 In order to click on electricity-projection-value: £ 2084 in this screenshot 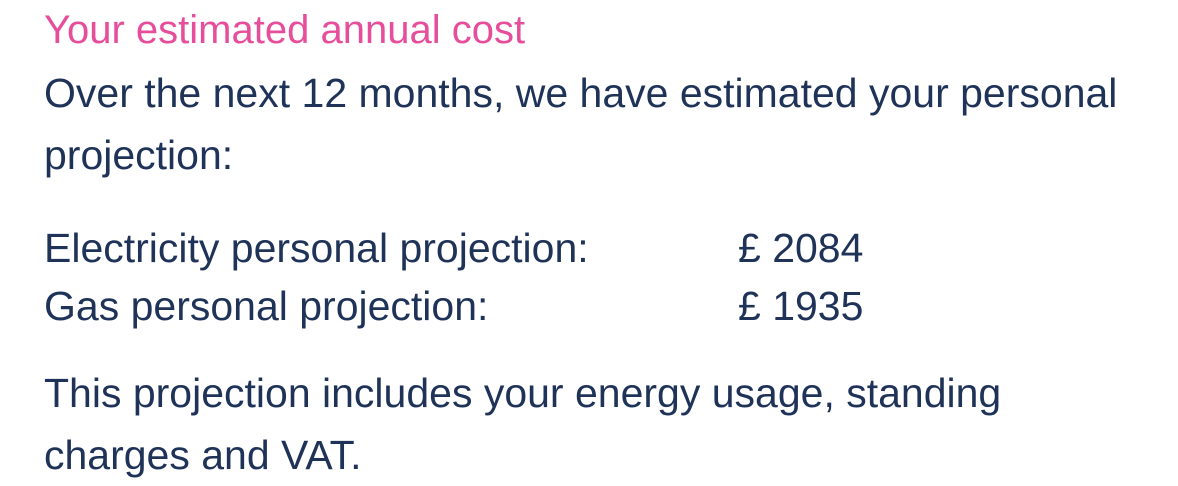, I will do `click(801, 248)`.